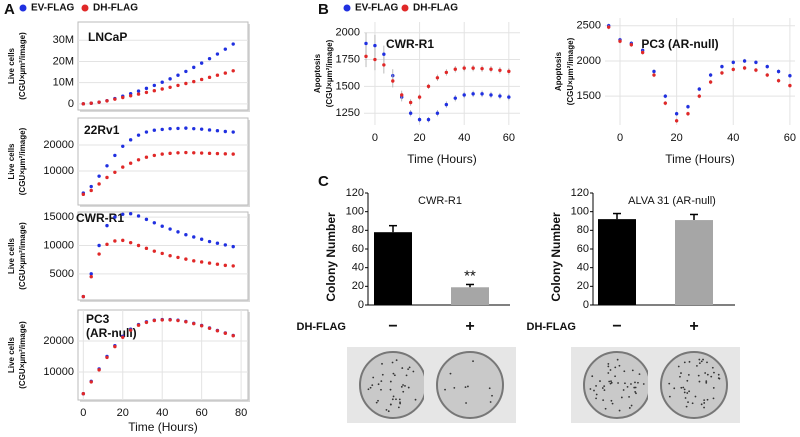 The height and width of the screenshot is (437, 800). What do you see at coordinates (580, 193) in the screenshot?
I see `y-tick-label: 120` at bounding box center [580, 193].